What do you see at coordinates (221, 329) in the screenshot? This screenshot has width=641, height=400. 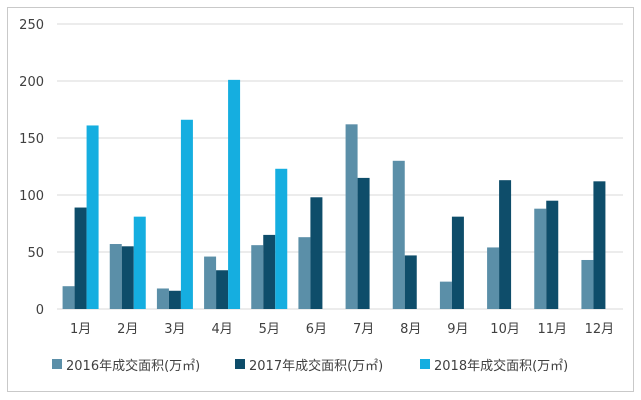 I see `x-tick-label: 4月` at bounding box center [221, 329].